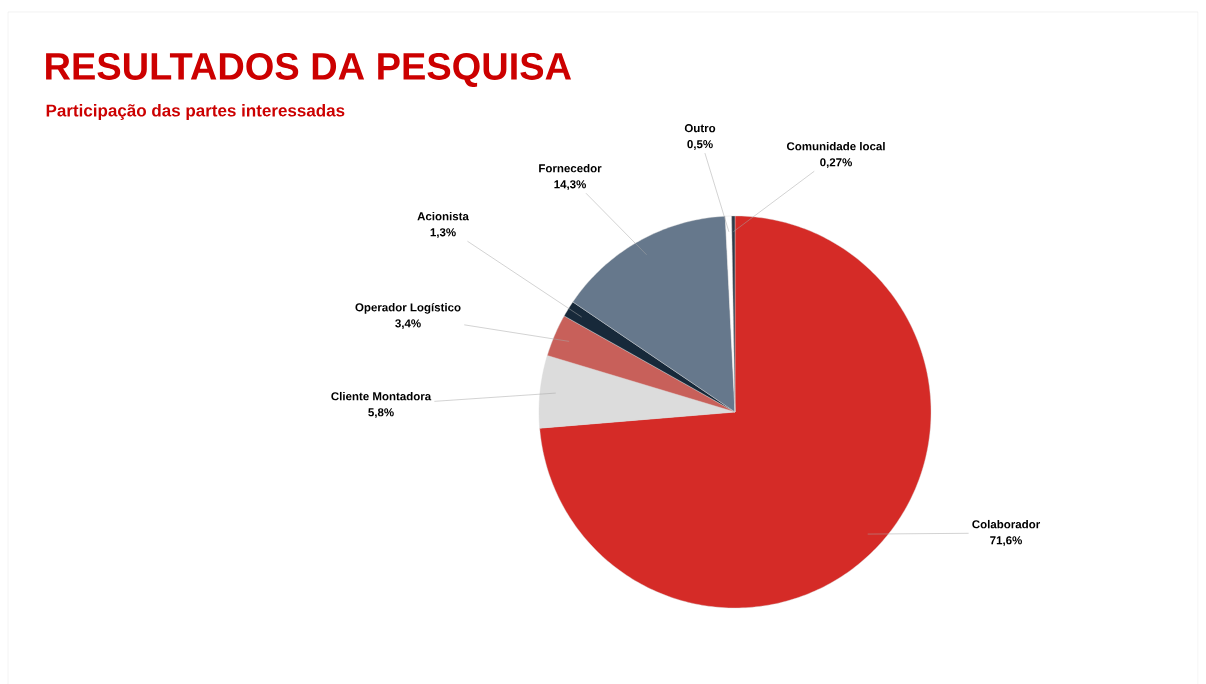 This screenshot has width=1206, height=684. Describe the element at coordinates (408, 324) in the screenshot. I see `data-label: 3,4%` at that location.